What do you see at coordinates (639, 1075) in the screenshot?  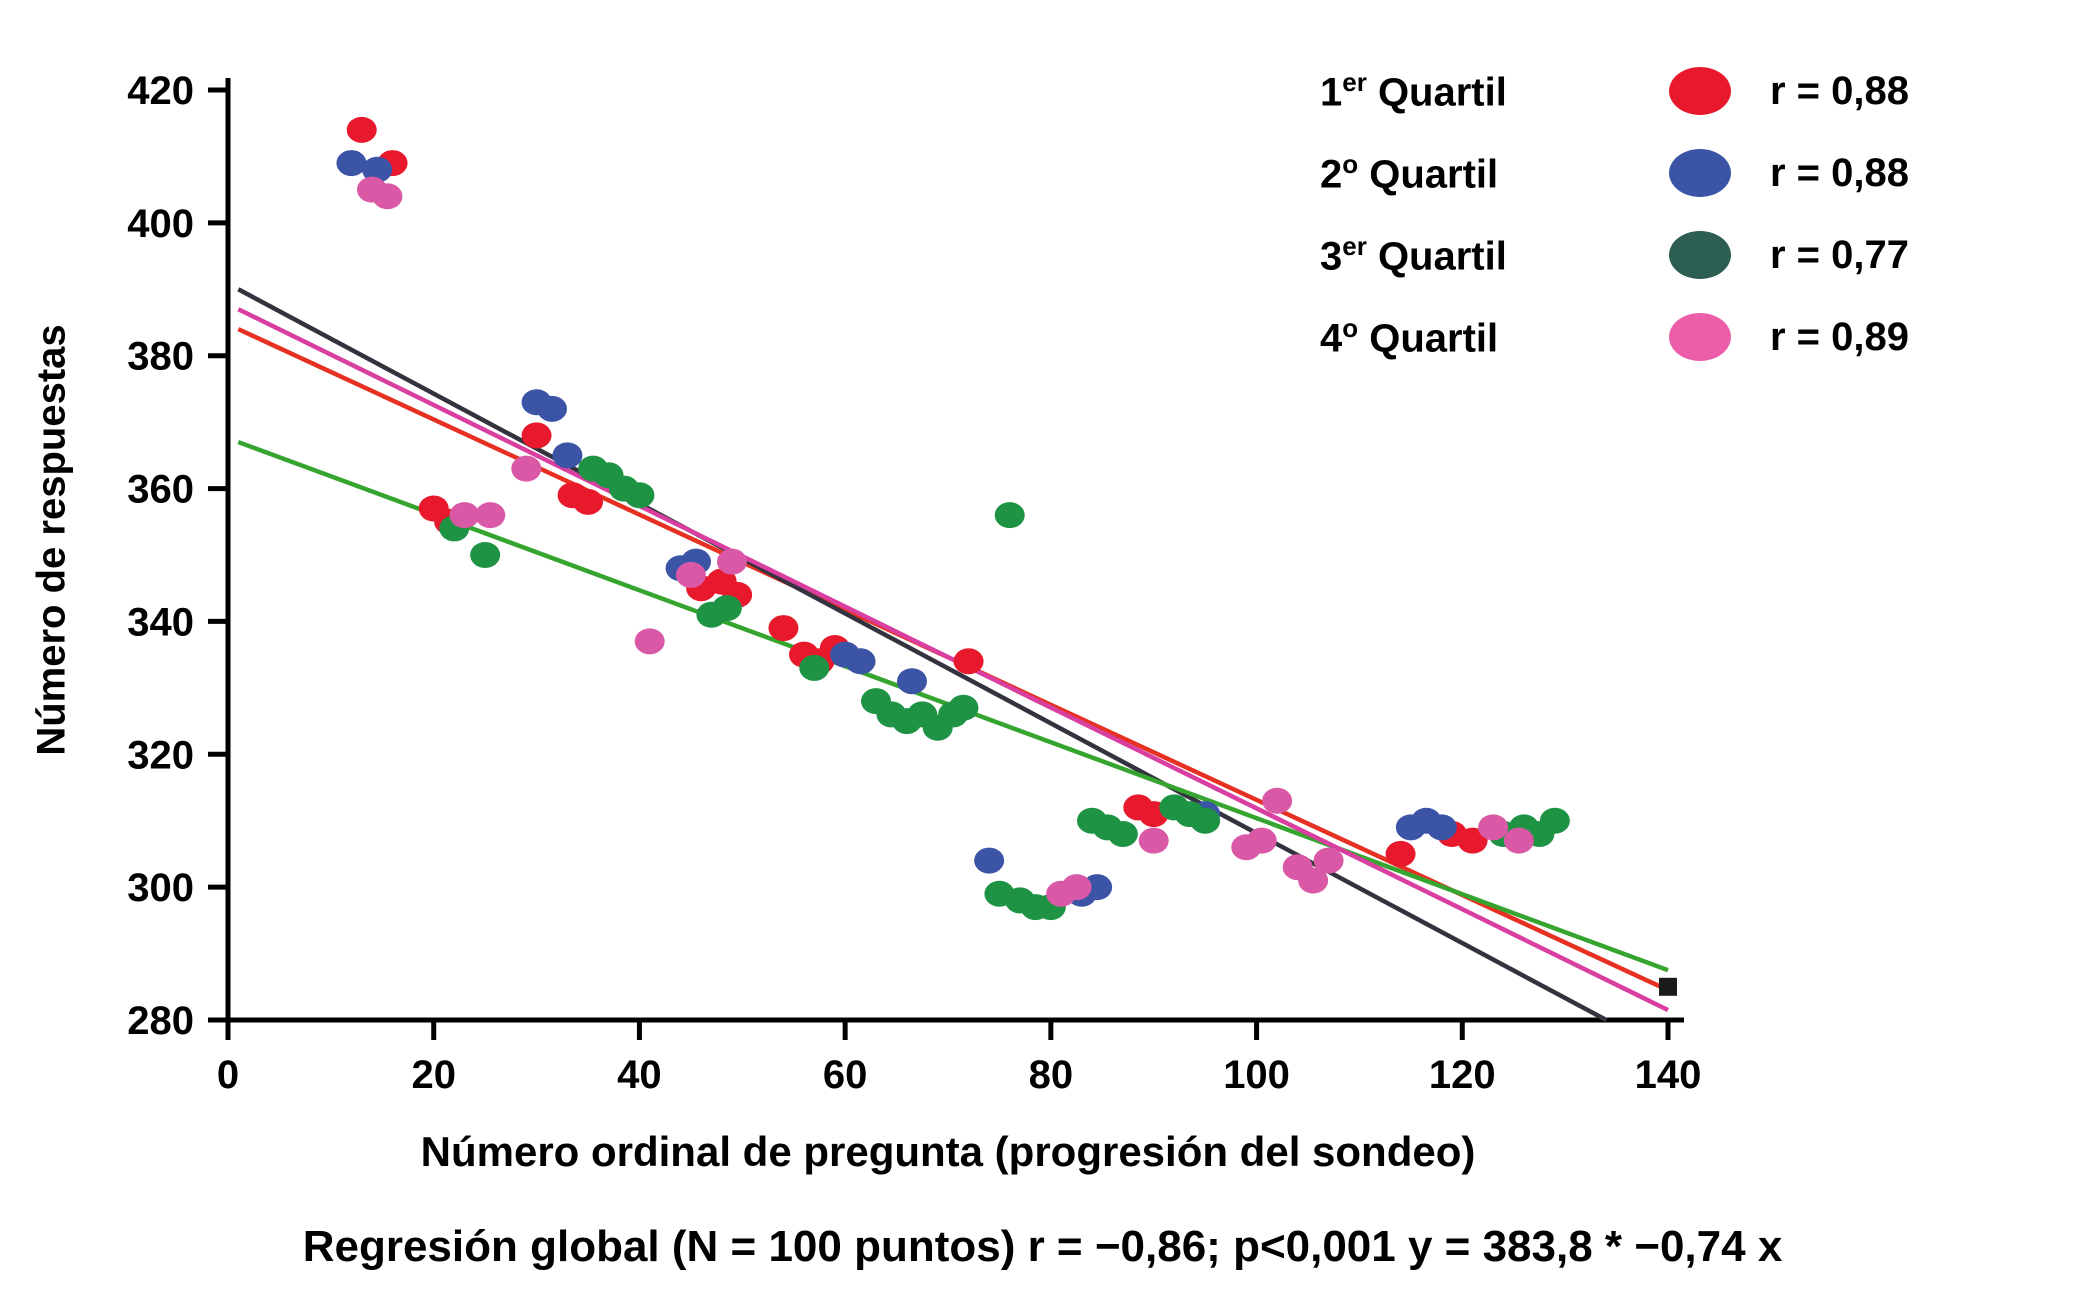 I see `x-tick-label: 40` at bounding box center [639, 1075].